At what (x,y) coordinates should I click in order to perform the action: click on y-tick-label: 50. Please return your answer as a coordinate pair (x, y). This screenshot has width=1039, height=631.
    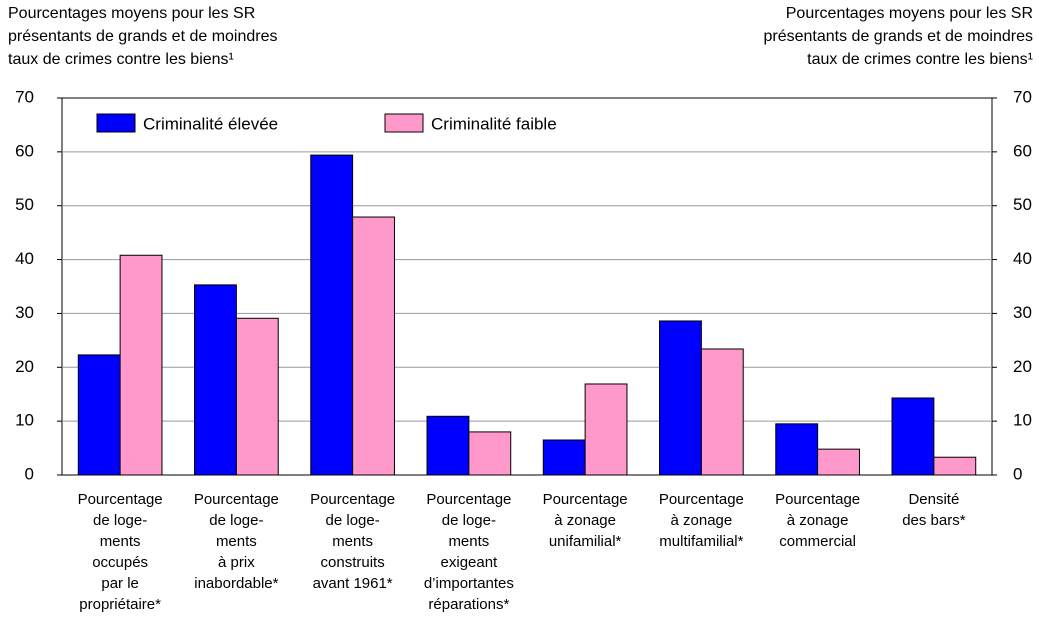
    Looking at the image, I should click on (24, 204).